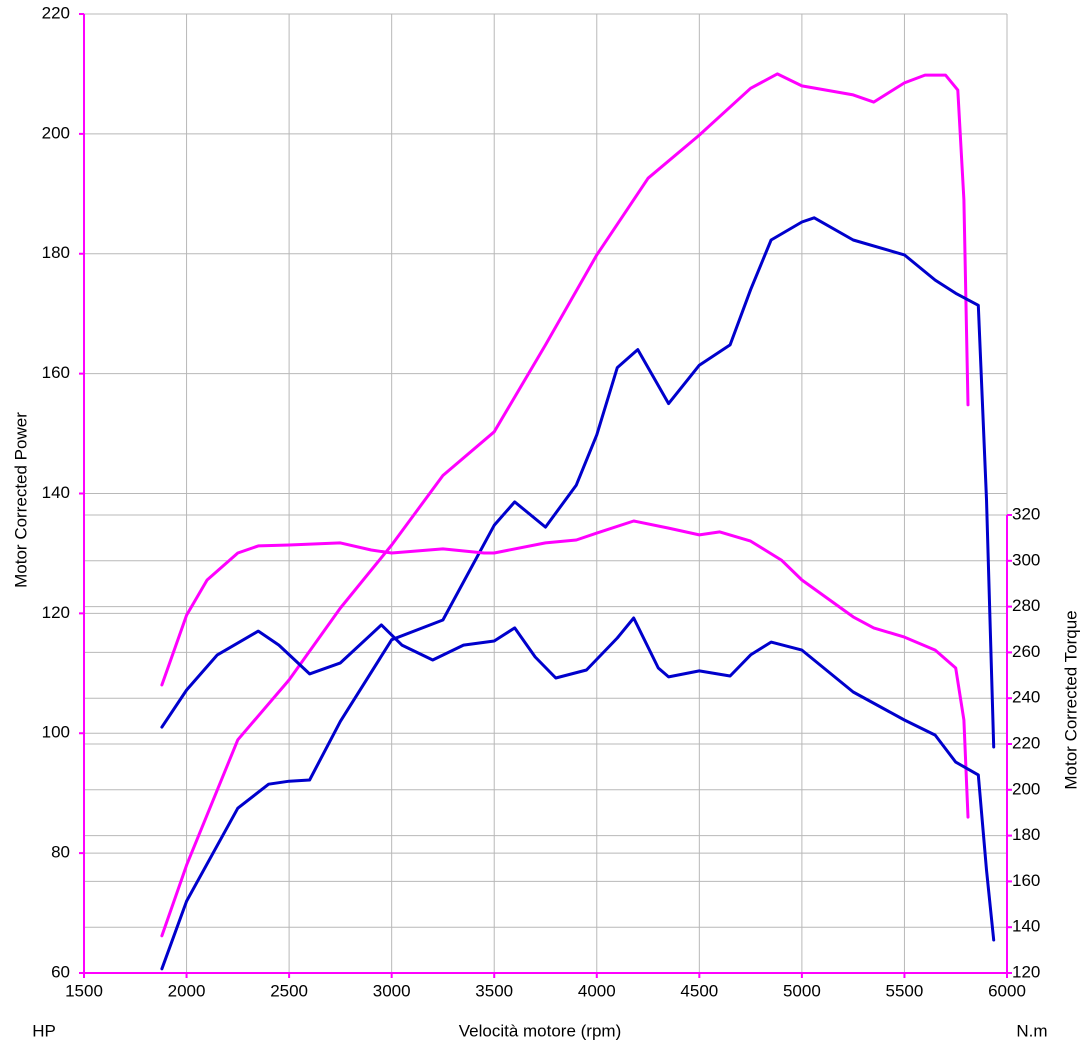 The width and height of the screenshot is (1091, 1050). What do you see at coordinates (1026, 651) in the screenshot?
I see `y2-tick-label: 260` at bounding box center [1026, 651].